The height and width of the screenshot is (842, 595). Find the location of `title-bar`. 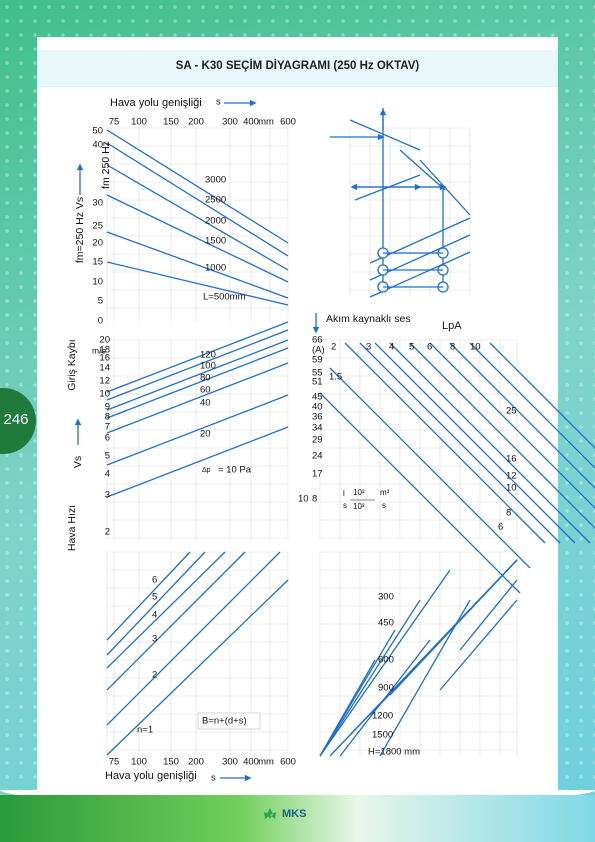

title-bar is located at coordinates (297, 68).